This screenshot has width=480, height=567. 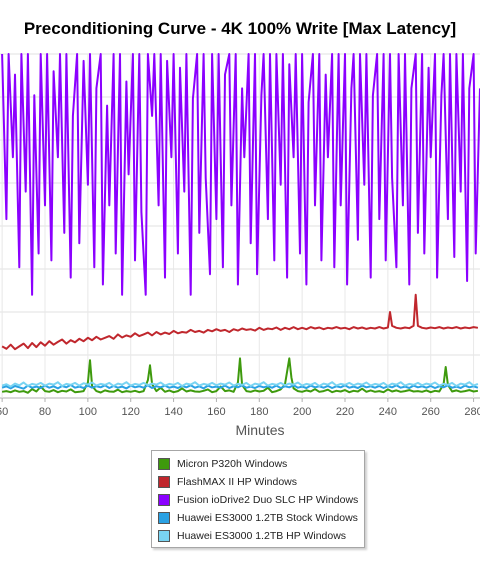 What do you see at coordinates (45, 412) in the screenshot?
I see `x-tick-label: 80` at bounding box center [45, 412].